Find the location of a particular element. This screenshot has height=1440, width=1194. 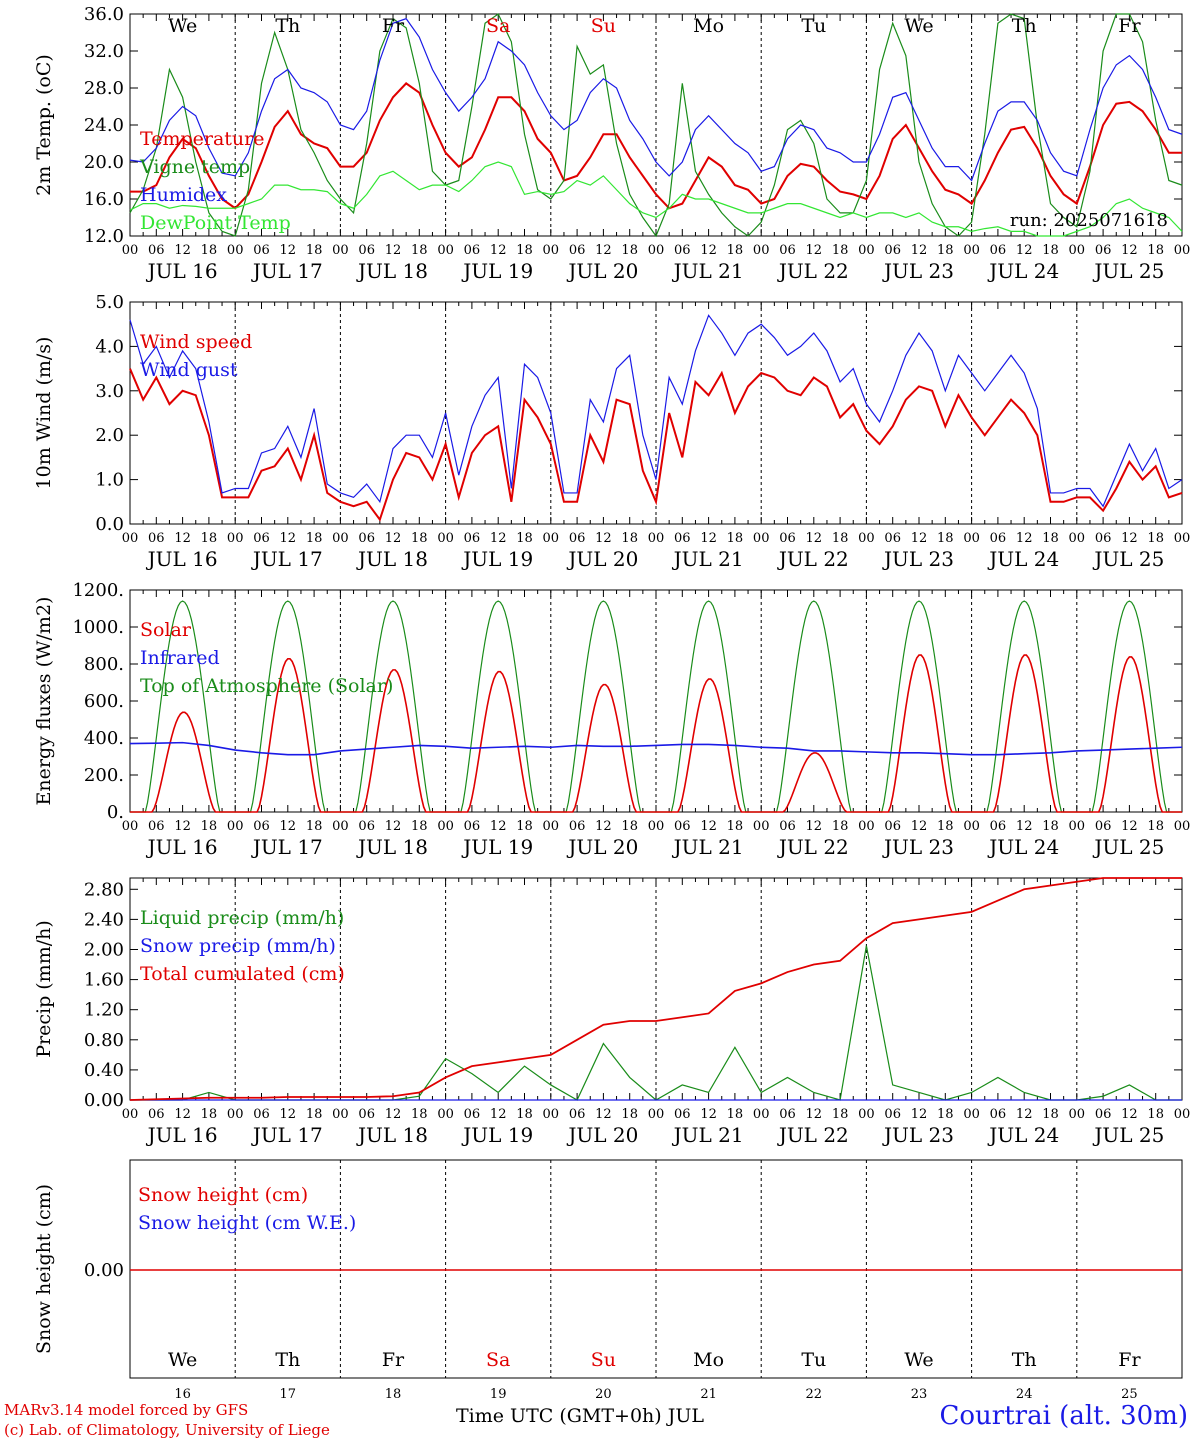

legend-entry: Humidex is located at coordinates (183, 195).